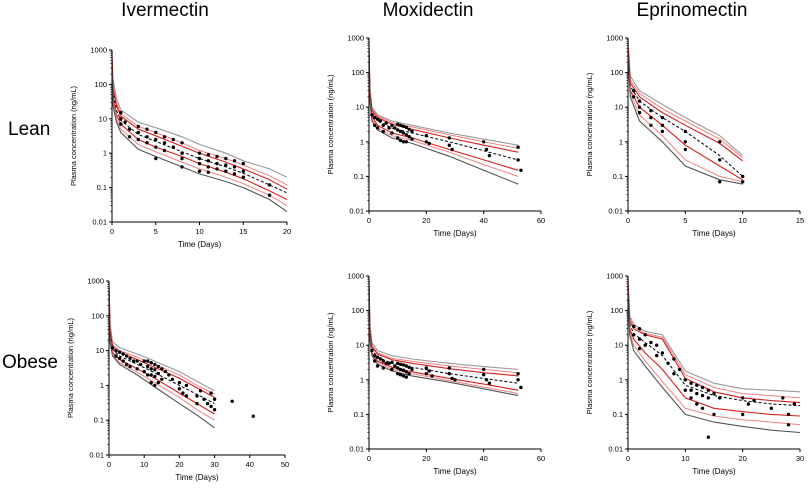  Describe the element at coordinates (714, 342) in the screenshot. I see `series-line-red-upper` at that location.